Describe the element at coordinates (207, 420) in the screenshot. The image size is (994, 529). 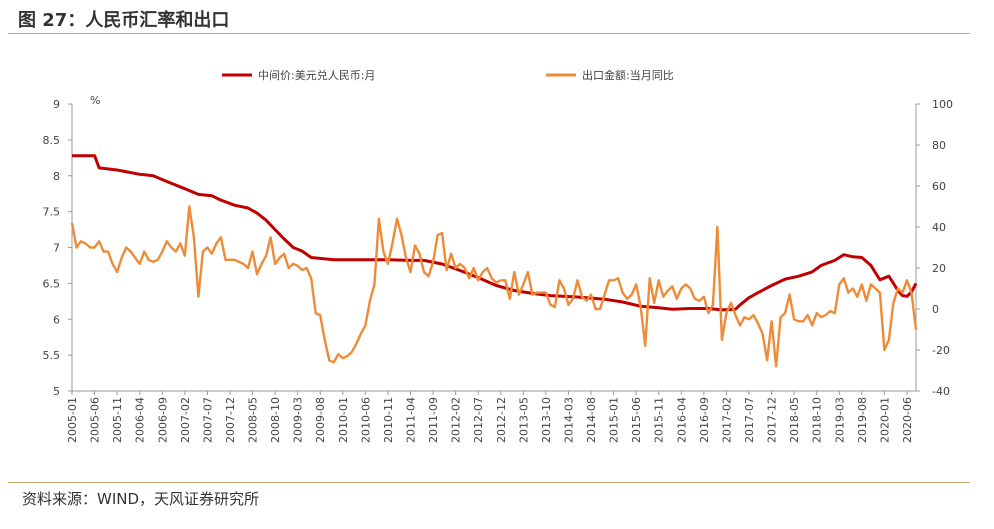
I see `x-tick-label: 2007-07` at that location.